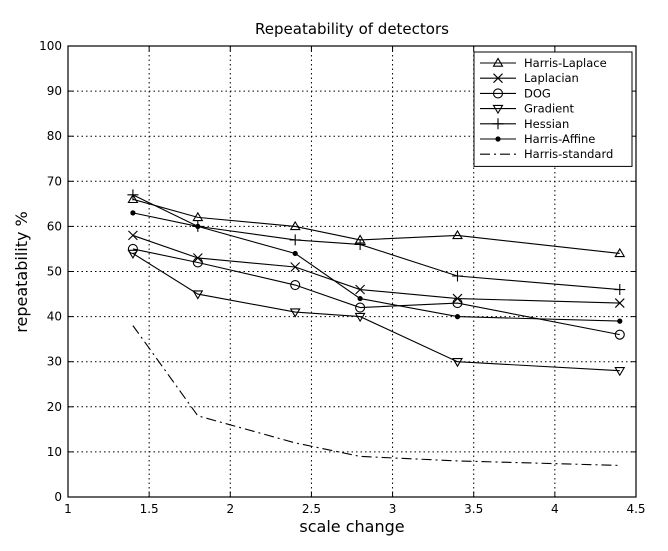 Image resolution: width=668 pixels, height=551 pixels. I want to click on series-line-dog, so click(376, 292).